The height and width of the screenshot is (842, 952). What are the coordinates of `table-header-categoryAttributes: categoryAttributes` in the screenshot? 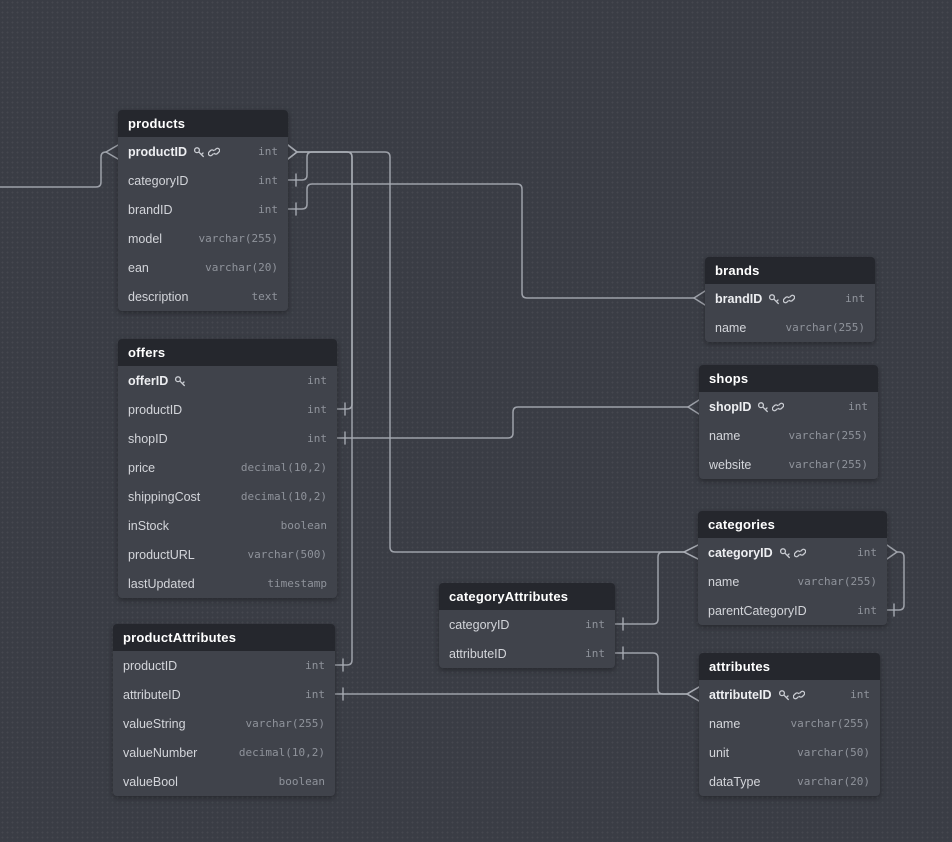 It's located at (527, 596).